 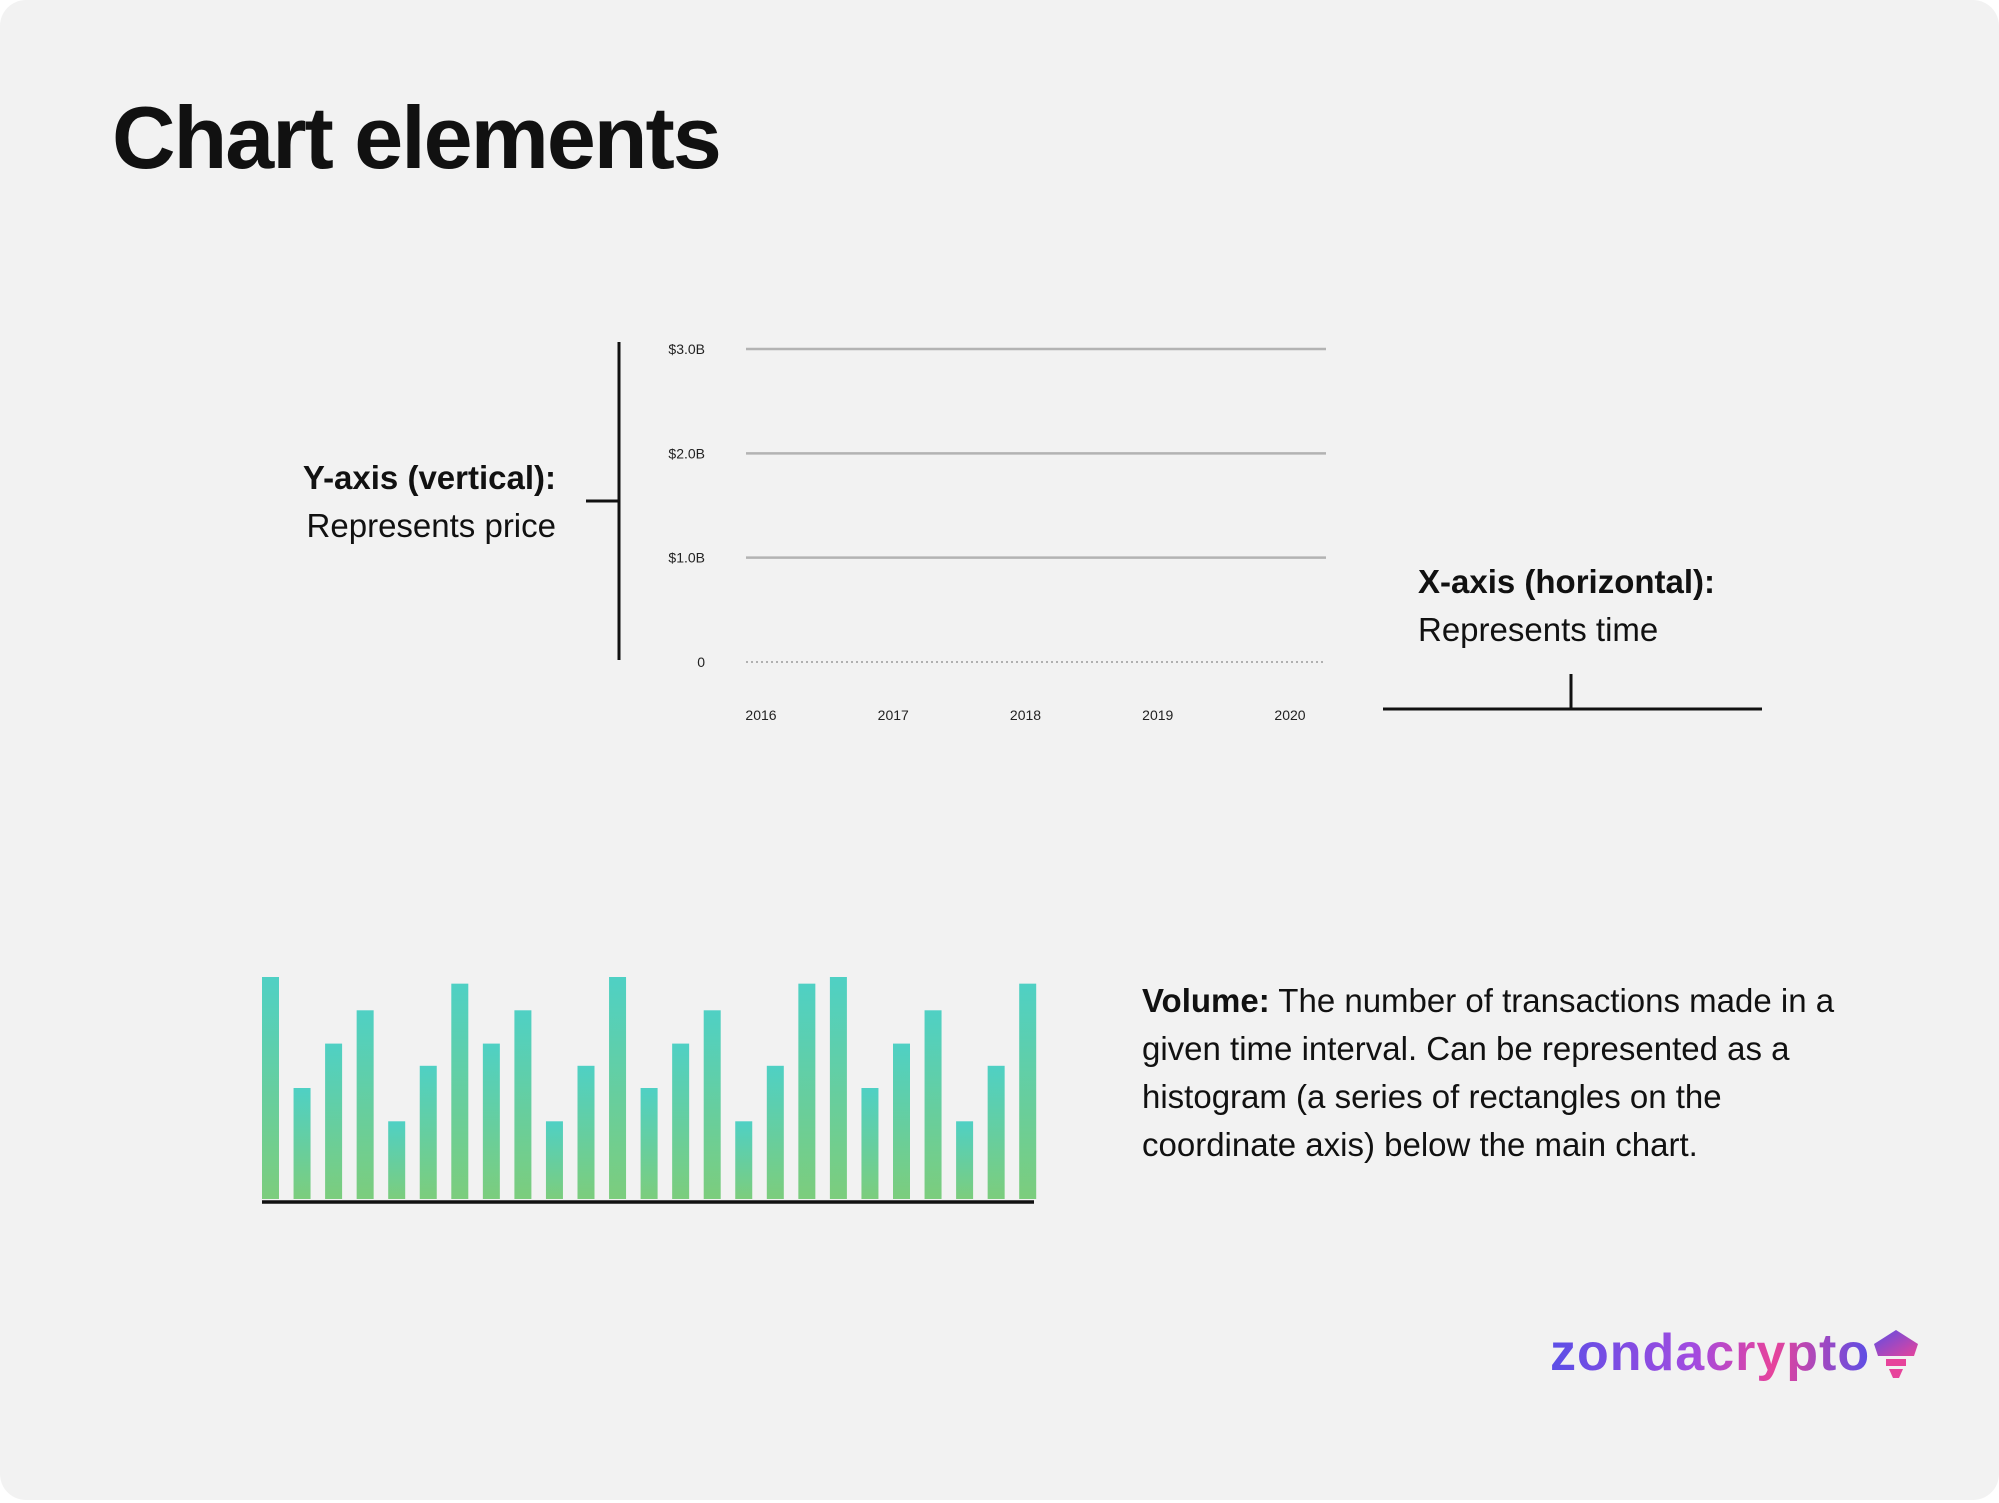 I want to click on page-title: Chart elements, so click(x=417, y=137).